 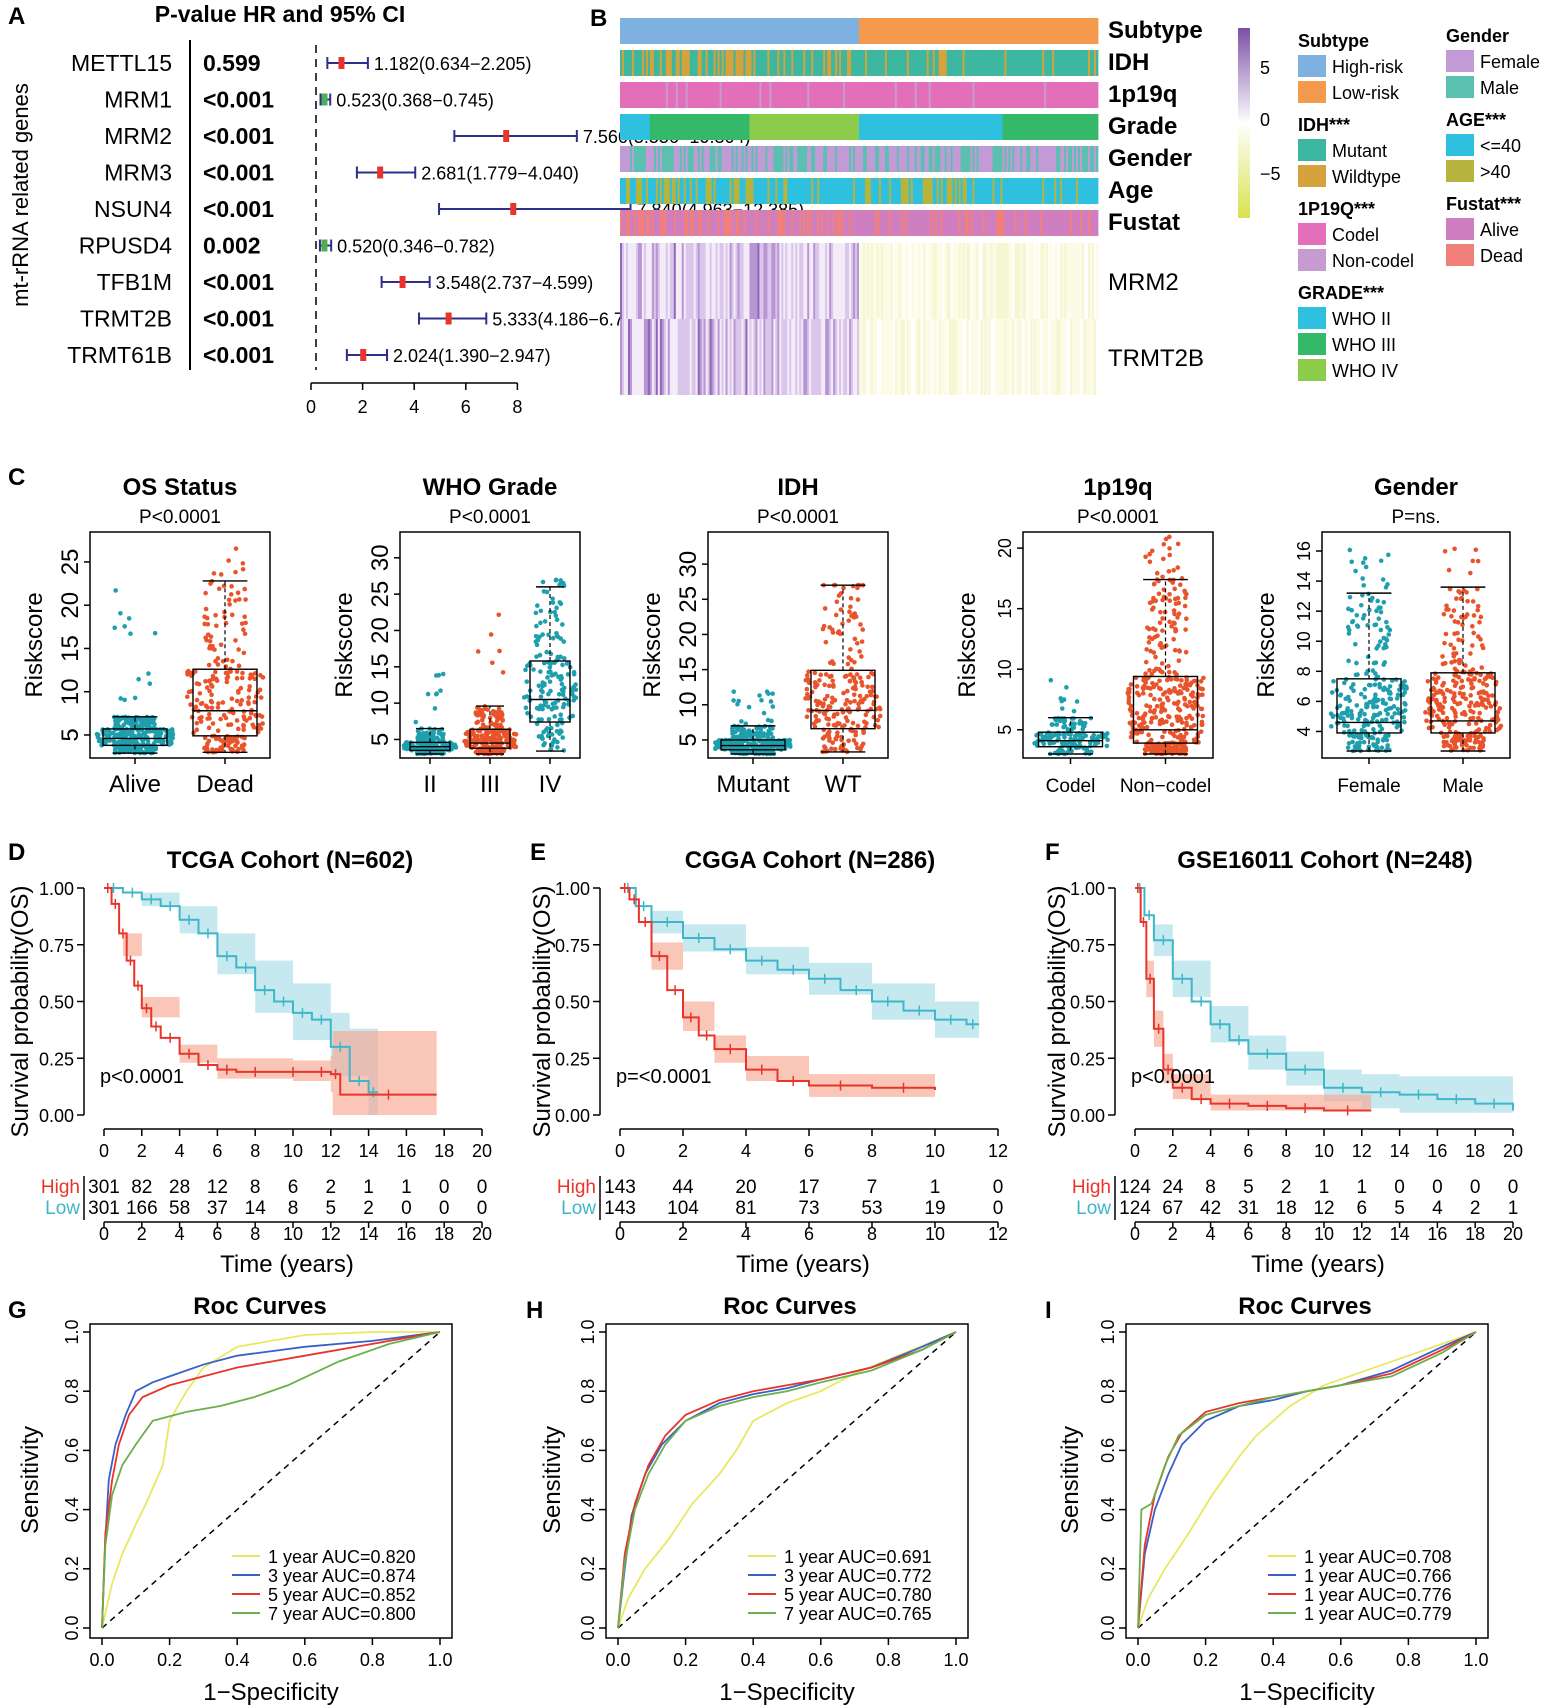 I want to click on legend-title: 1P19Q***, so click(x=1336, y=209).